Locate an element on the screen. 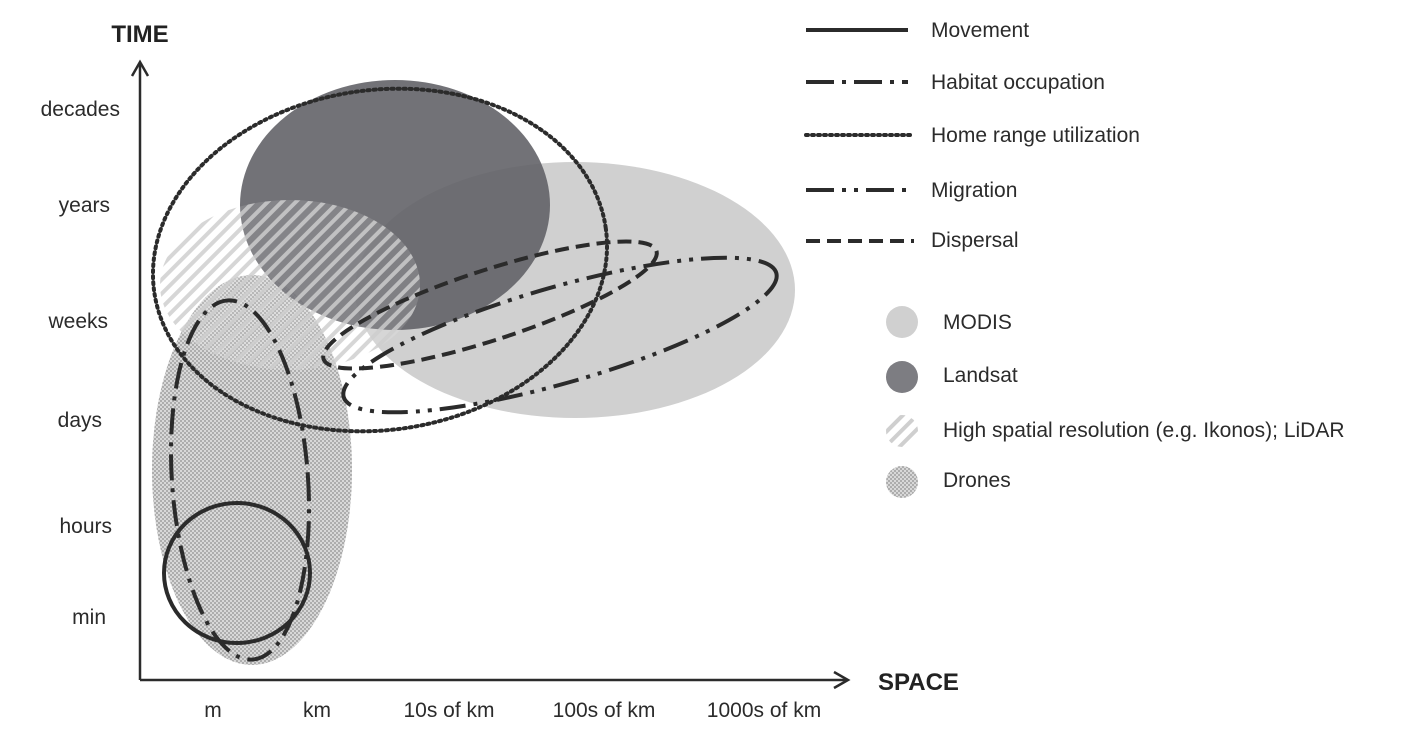 The image size is (1412, 741). x-tick-100s-km: 100s of km is located at coordinates (604, 710).